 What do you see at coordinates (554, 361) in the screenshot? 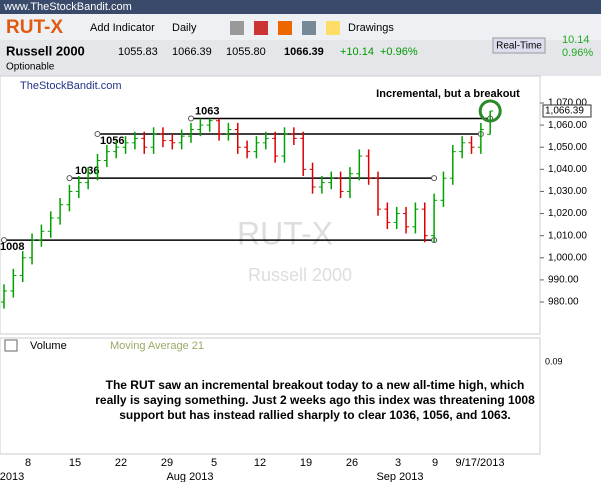
I see `volume-tick: 0.09` at bounding box center [554, 361].